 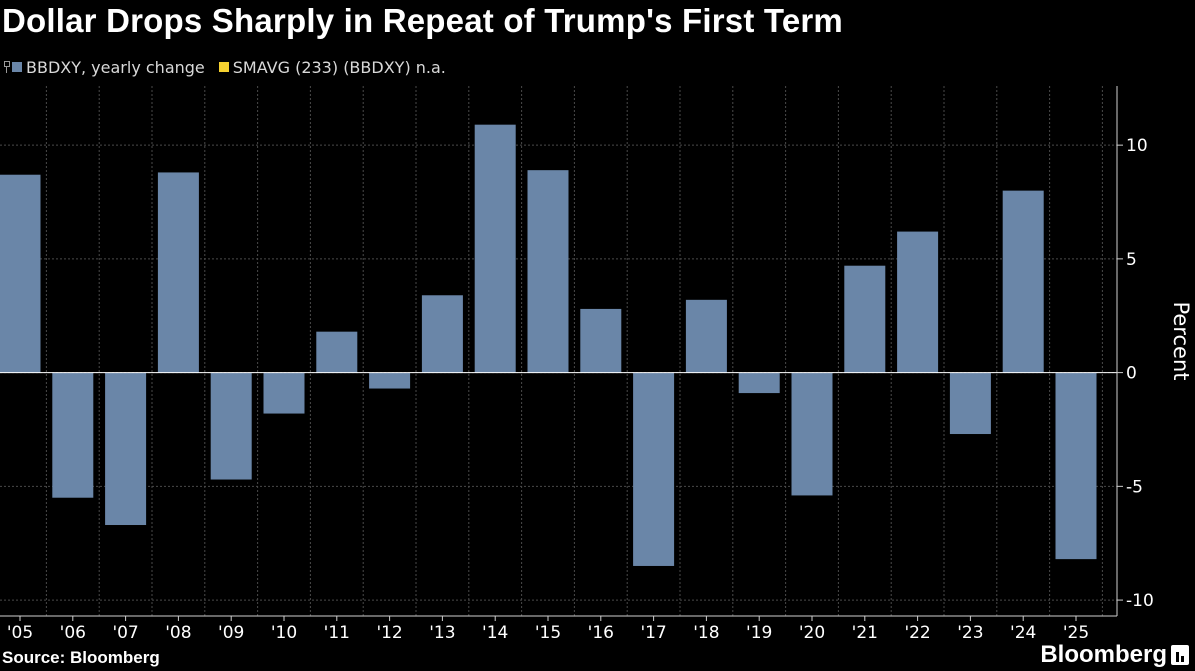 I want to click on legend-swatch-smavg, so click(x=223, y=67).